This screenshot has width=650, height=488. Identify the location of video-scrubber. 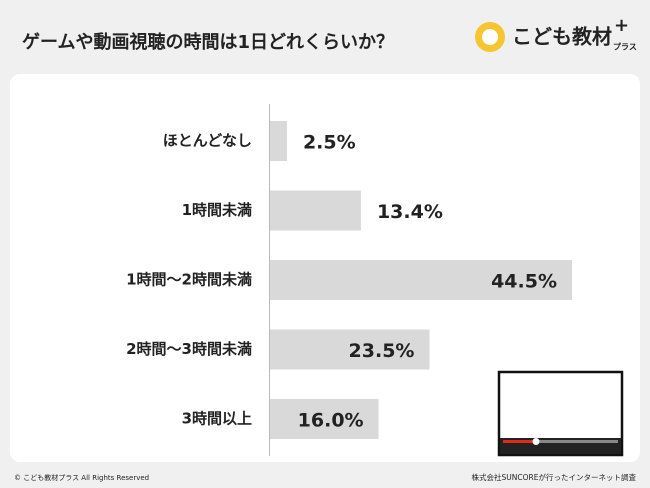
(536, 441).